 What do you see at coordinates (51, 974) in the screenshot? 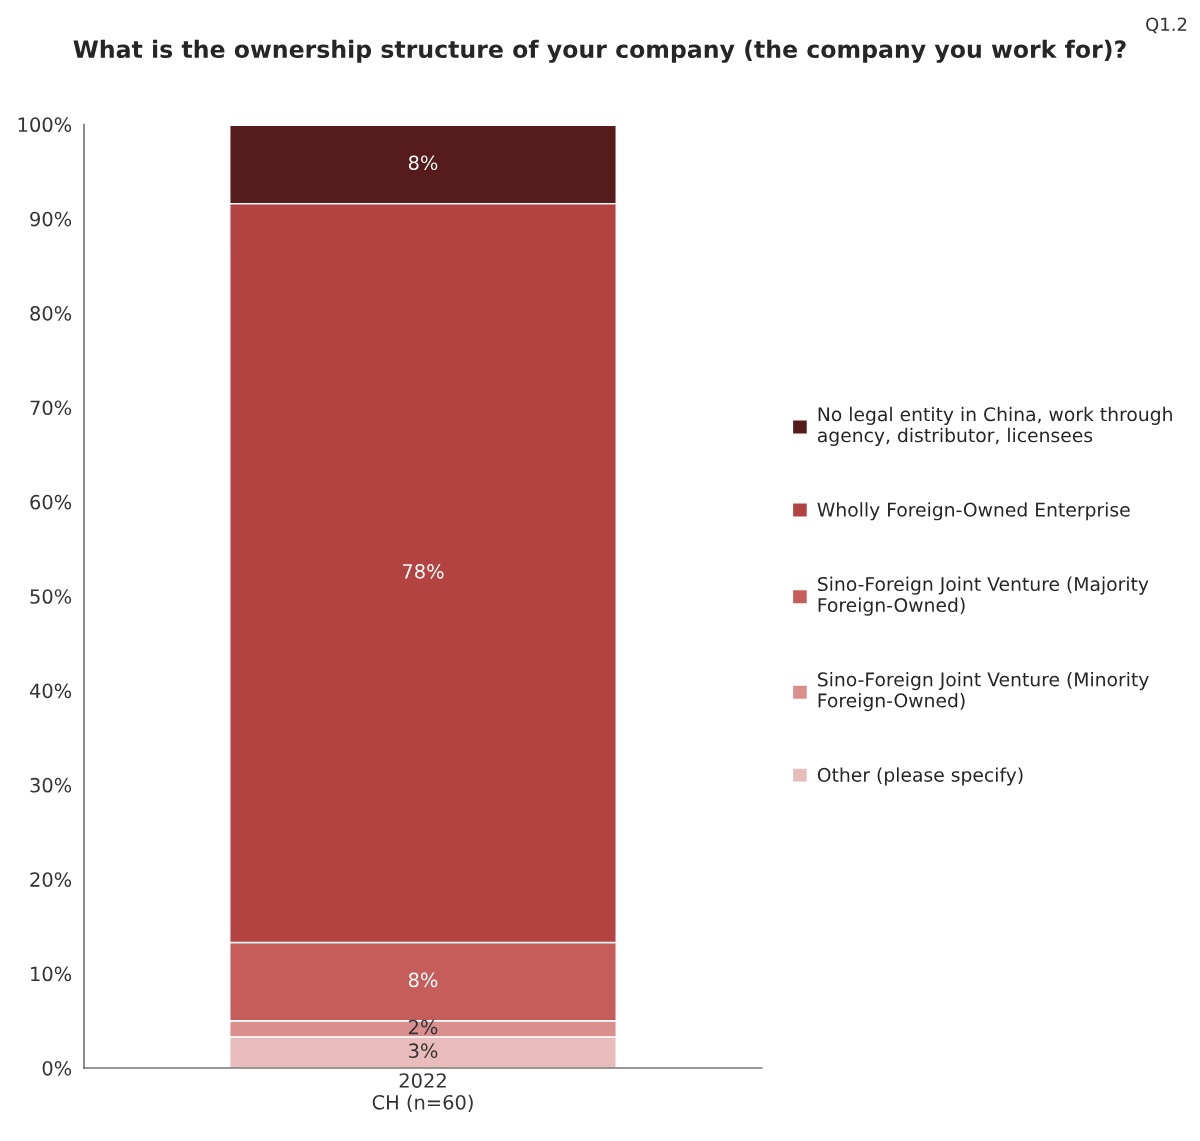
I see `y-tick-label: 10%` at bounding box center [51, 974].